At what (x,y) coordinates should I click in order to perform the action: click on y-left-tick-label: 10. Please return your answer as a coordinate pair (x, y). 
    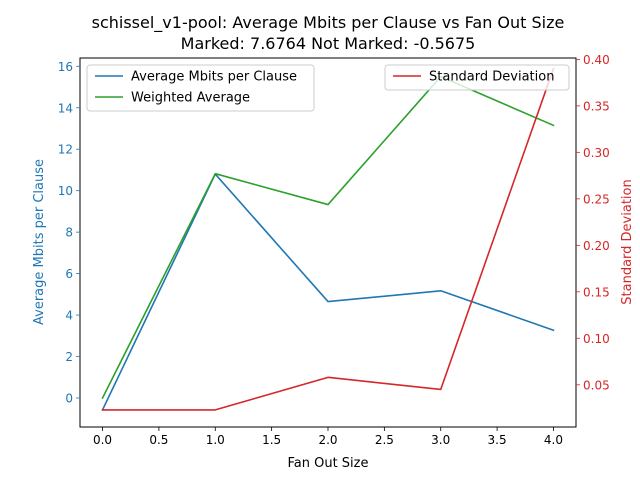
    Looking at the image, I should click on (65, 191).